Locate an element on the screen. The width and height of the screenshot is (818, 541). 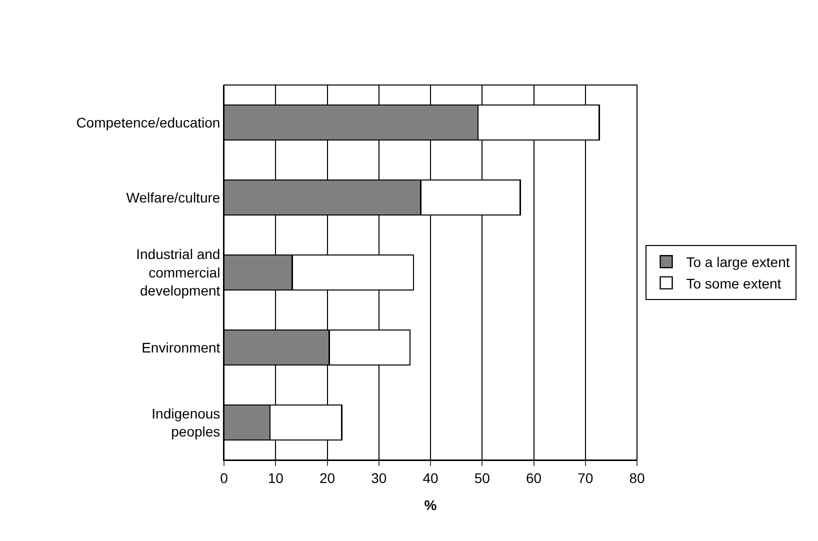
x-tick-label: 10 is located at coordinates (276, 478).